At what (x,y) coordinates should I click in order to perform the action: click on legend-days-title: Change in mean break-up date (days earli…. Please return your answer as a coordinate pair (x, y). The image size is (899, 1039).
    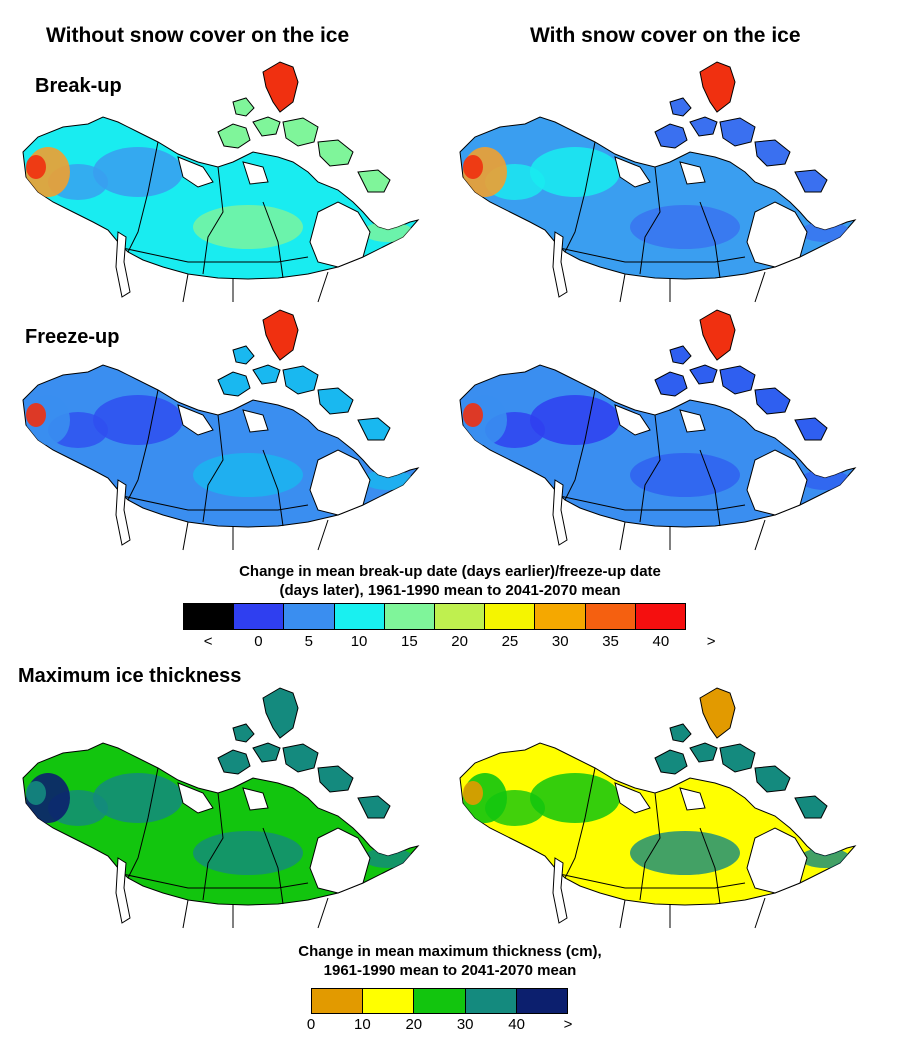
    Looking at the image, I should click on (450, 581).